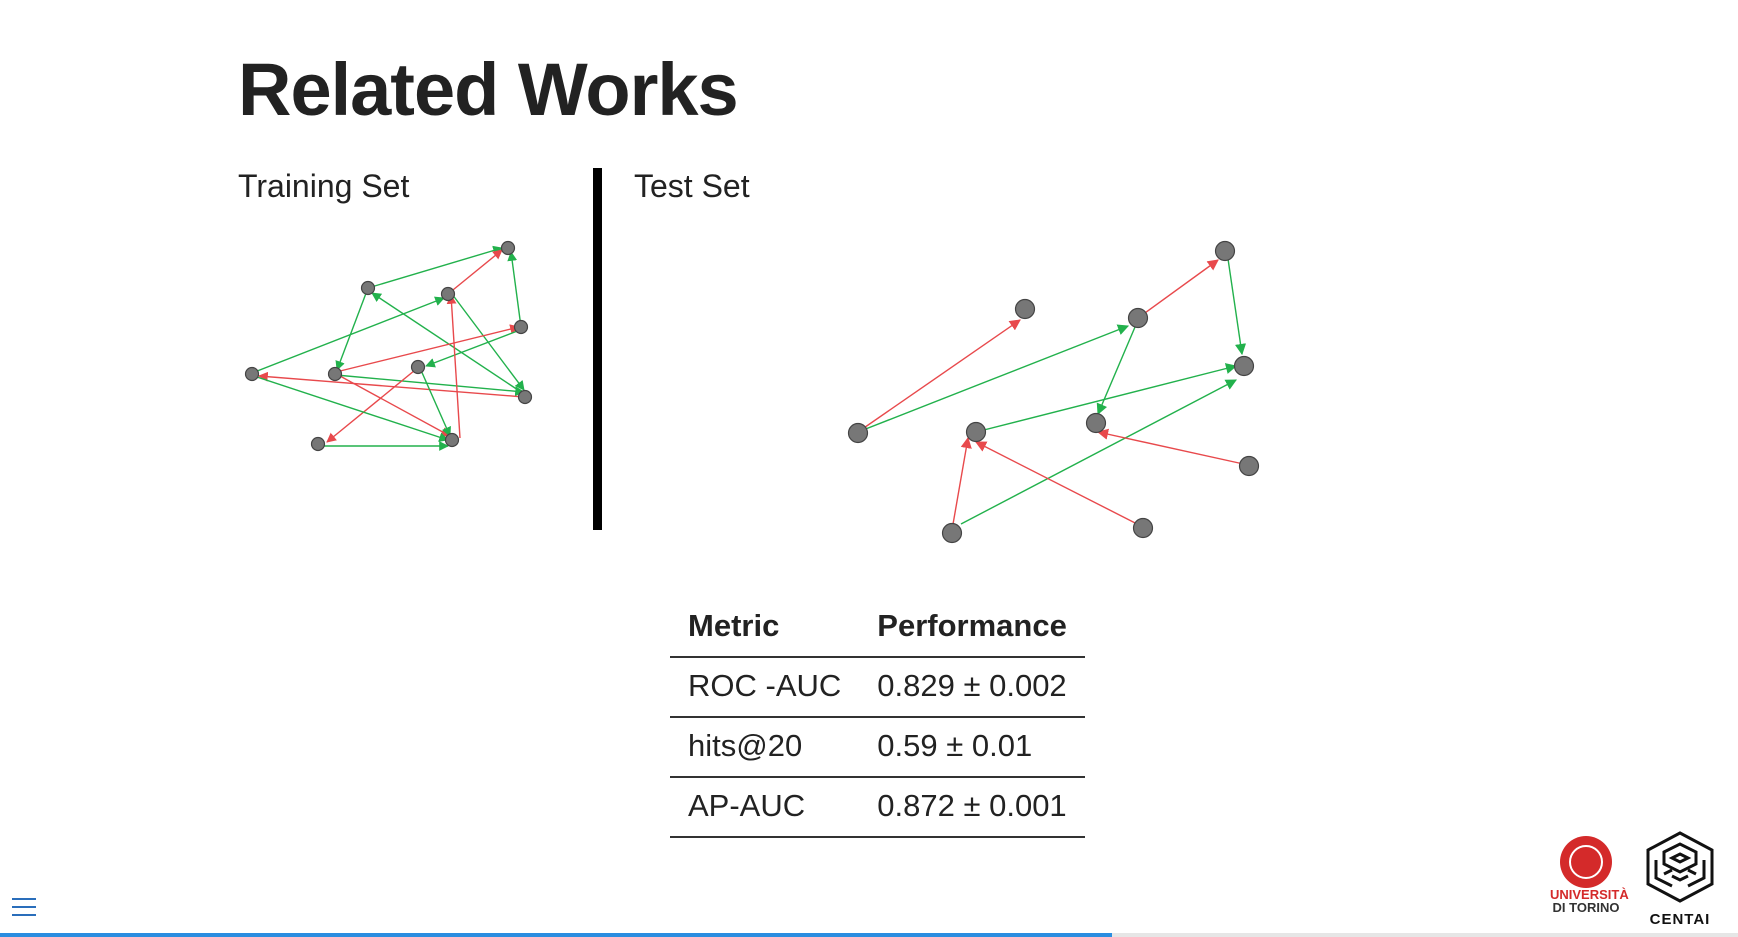 This screenshot has width=1738, height=937. I want to click on metric-value: 0.59 ± 0.01, so click(972, 747).